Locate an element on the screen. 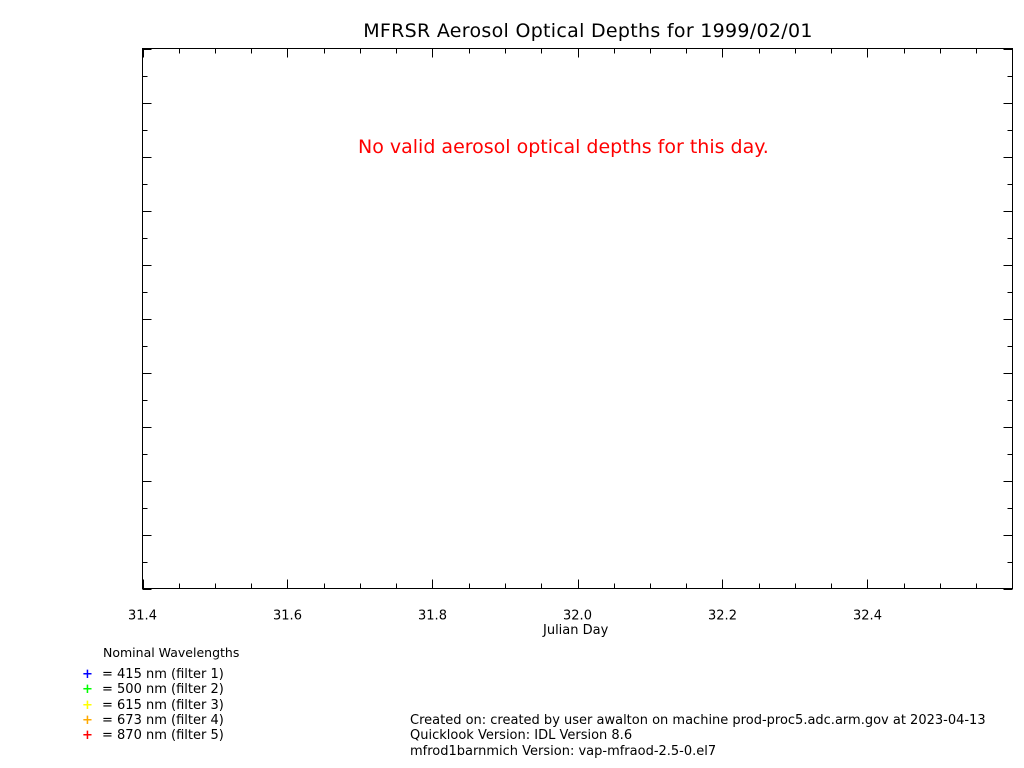 The image size is (1024, 768). legend-label: = 415 nm (filter 1) is located at coordinates (163, 674).